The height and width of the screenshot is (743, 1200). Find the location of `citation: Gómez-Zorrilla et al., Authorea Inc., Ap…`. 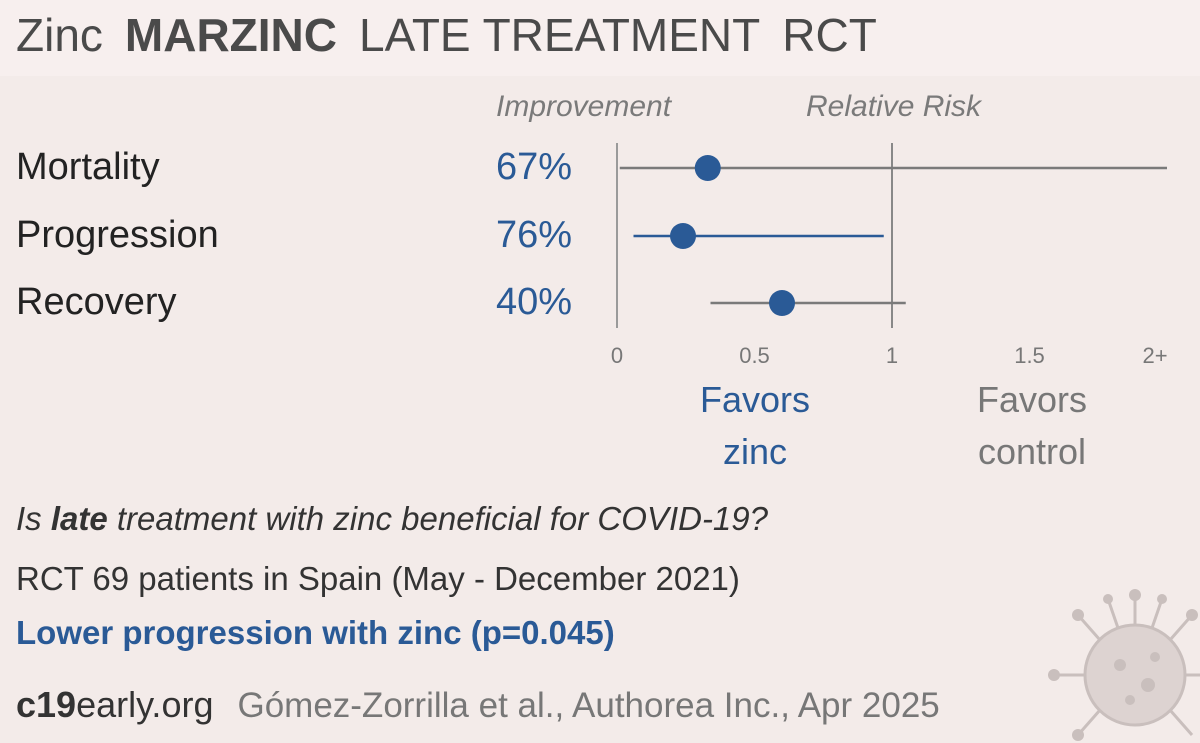

citation: Gómez-Zorrilla et al., Authorea Inc., Ap… is located at coordinates (588, 705).